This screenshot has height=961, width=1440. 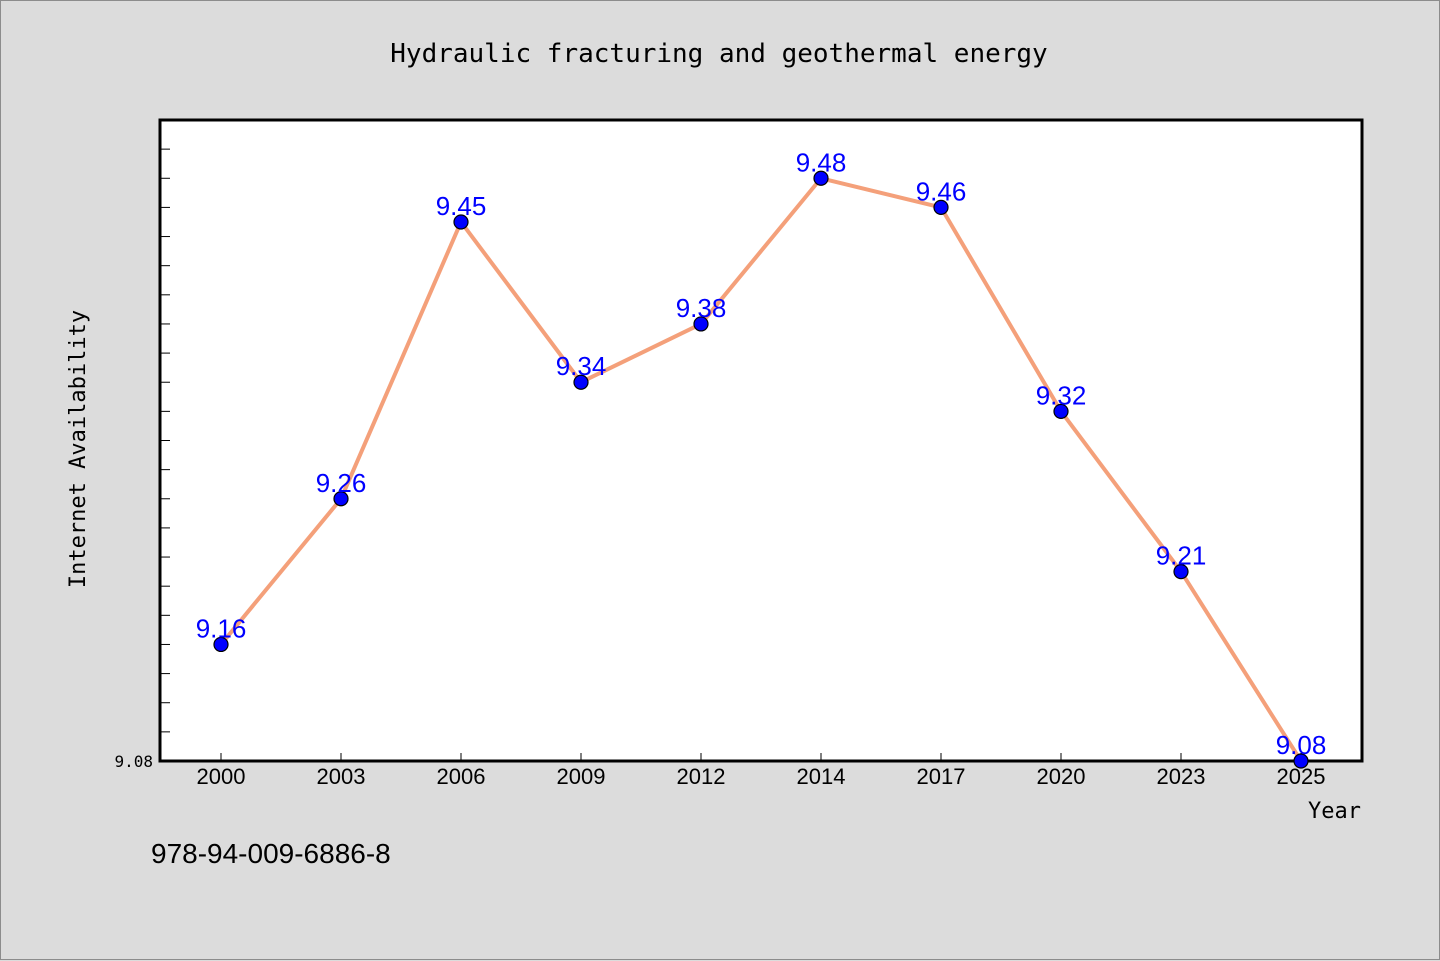 I want to click on y-axis-label: Internet Availability, so click(x=78, y=449).